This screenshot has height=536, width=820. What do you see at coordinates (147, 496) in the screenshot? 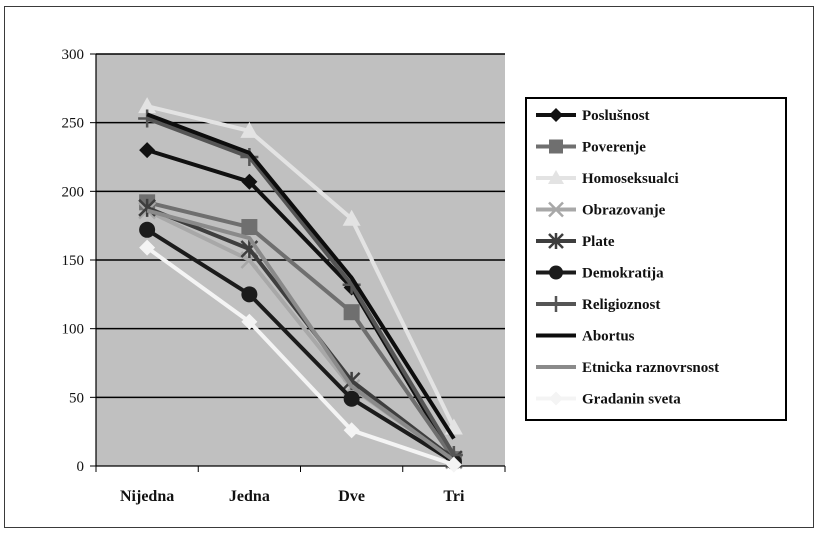
I see `x-category-label: Nijedna` at bounding box center [147, 496].